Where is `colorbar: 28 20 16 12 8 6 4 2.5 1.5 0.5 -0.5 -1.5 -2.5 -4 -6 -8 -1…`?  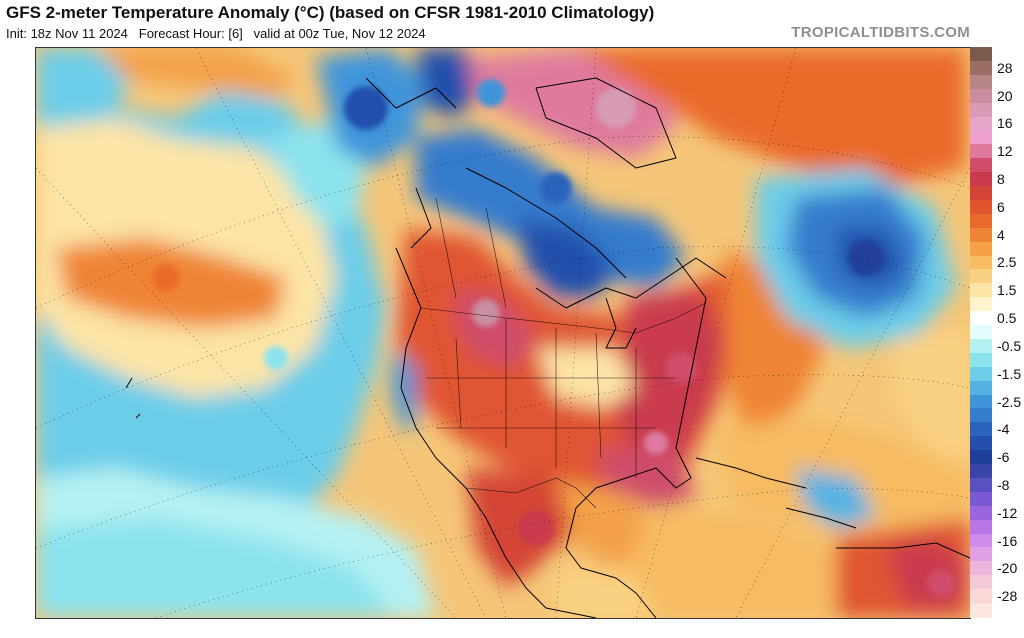
colorbar: 28 20 16 12 8 6 4 2.5 1.5 0.5 -0.5 -1.5 -2.5 -4 -6 -8 -1… is located at coordinates (997, 332).